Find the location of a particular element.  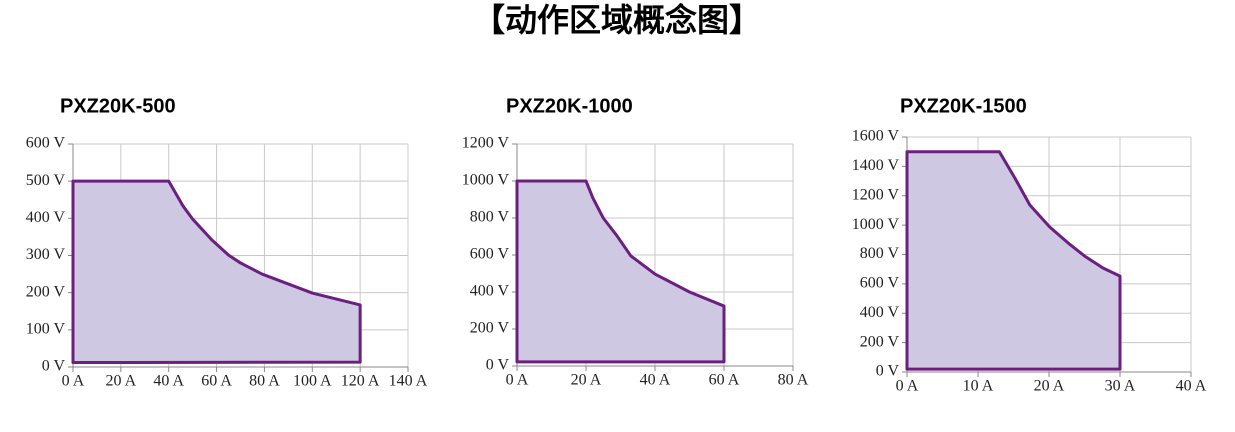

x-tick-label: 120 A is located at coordinates (360, 381).